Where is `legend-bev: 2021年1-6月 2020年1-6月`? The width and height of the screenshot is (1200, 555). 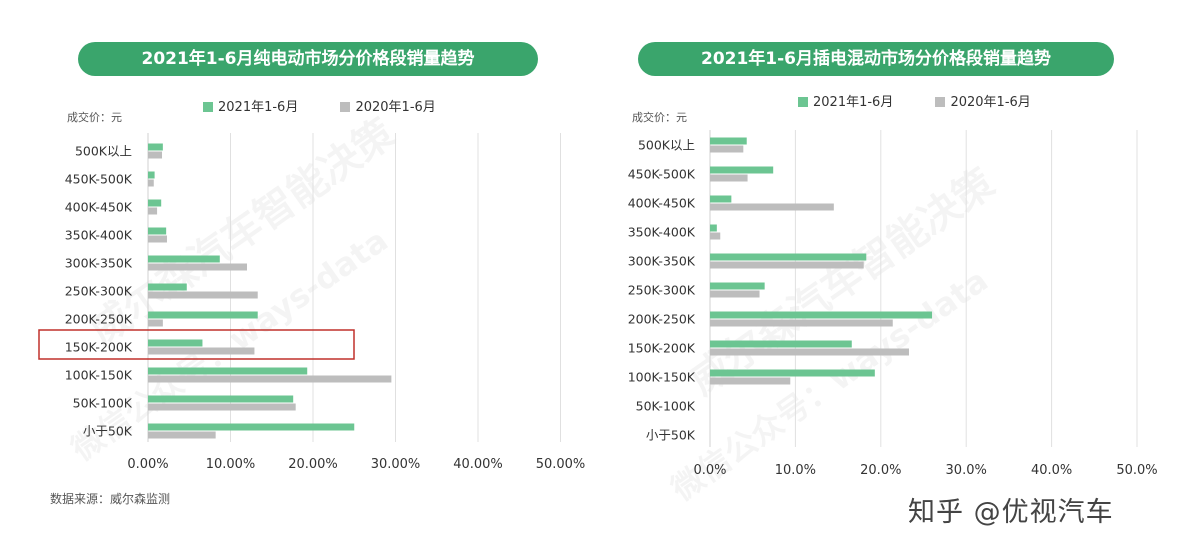 legend-bev: 2021年1-6月 2020年1-6月 is located at coordinates (338, 105).